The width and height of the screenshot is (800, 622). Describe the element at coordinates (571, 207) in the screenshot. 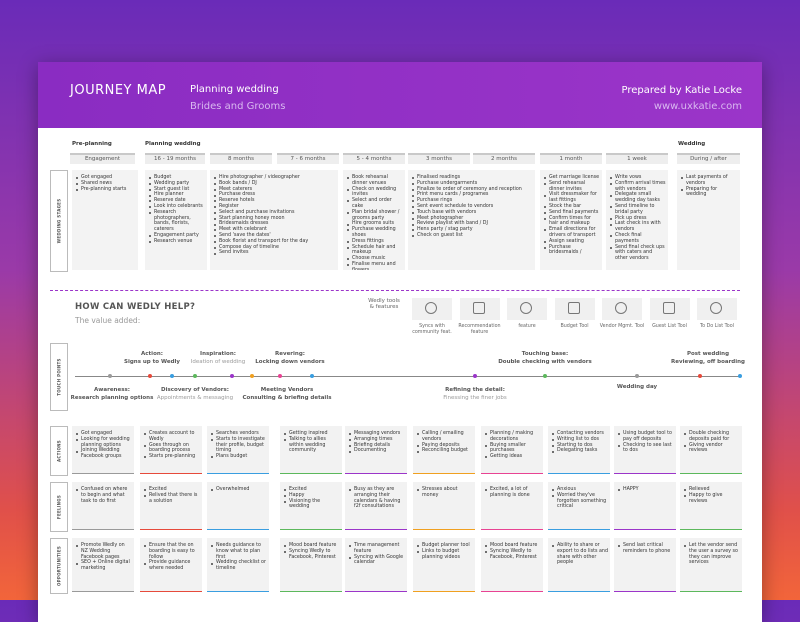

I see `list-item: Stock the bar` at that location.